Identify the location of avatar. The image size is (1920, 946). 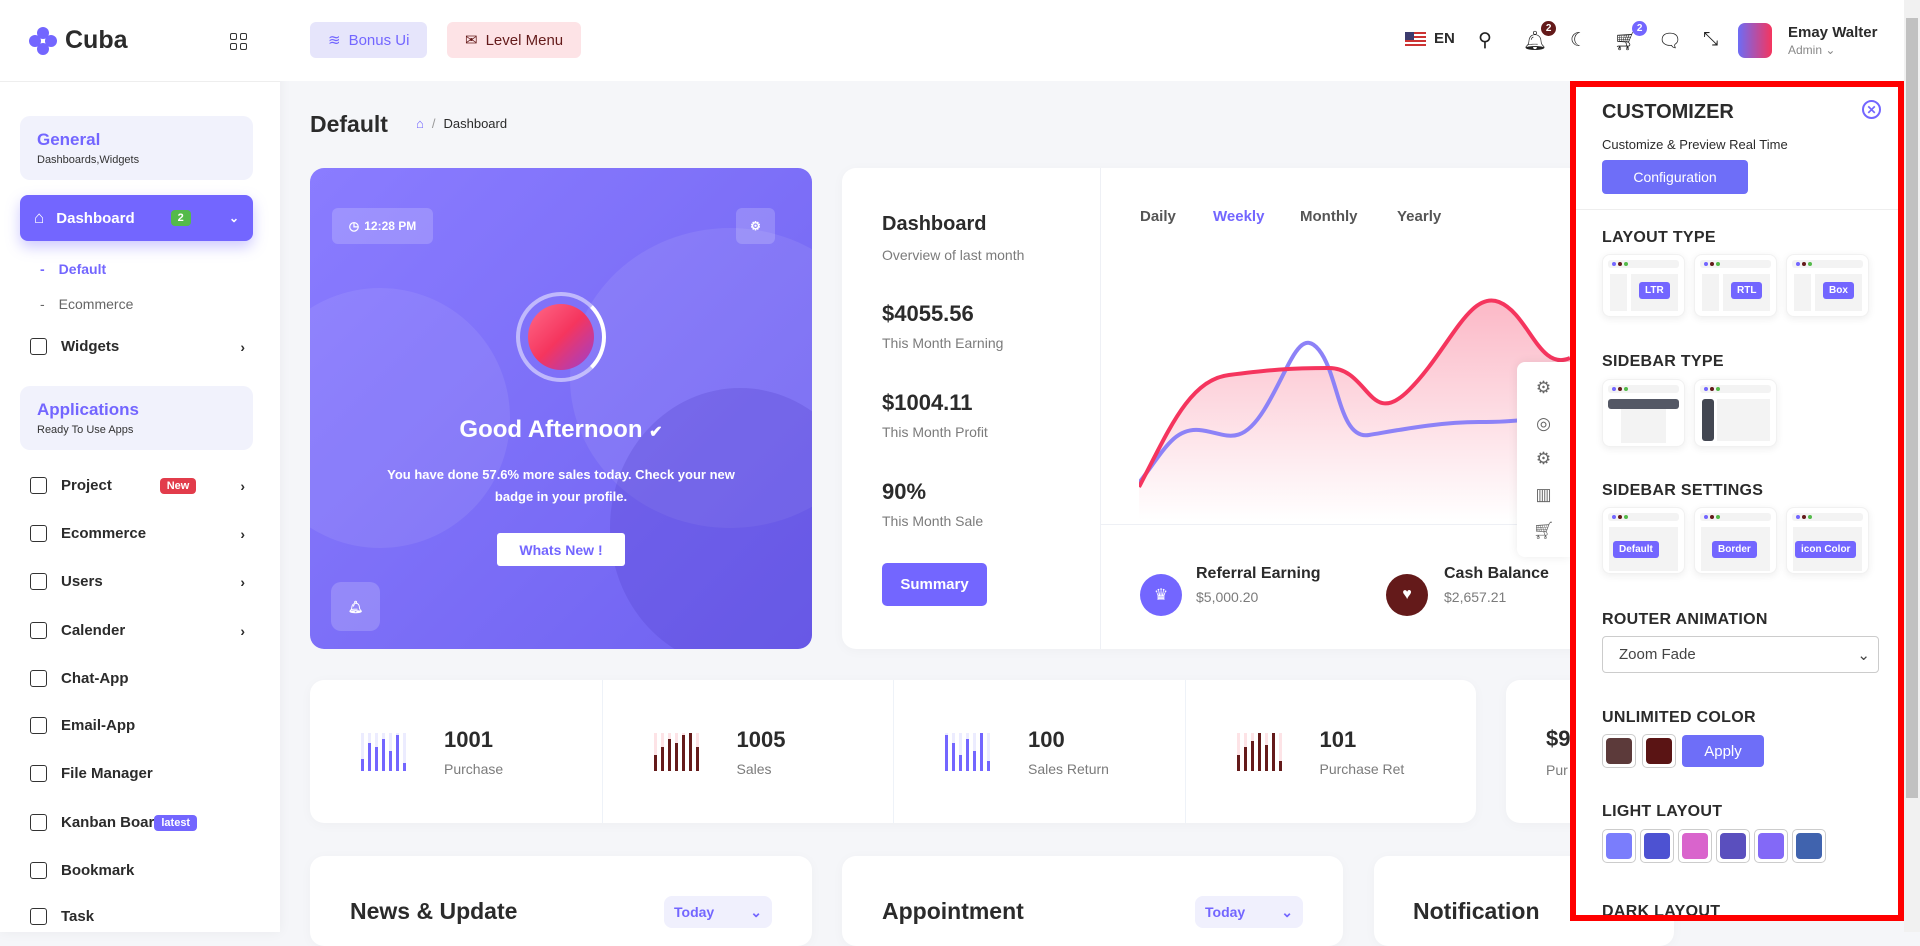
(1755, 40).